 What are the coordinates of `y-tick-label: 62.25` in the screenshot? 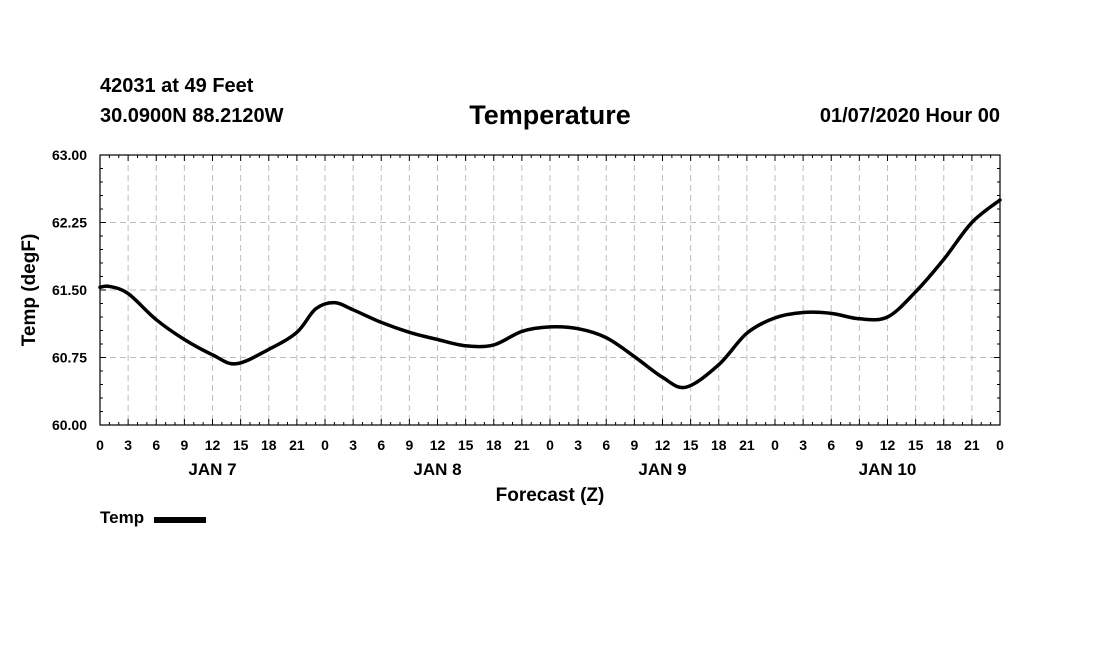 It's located at (69, 223).